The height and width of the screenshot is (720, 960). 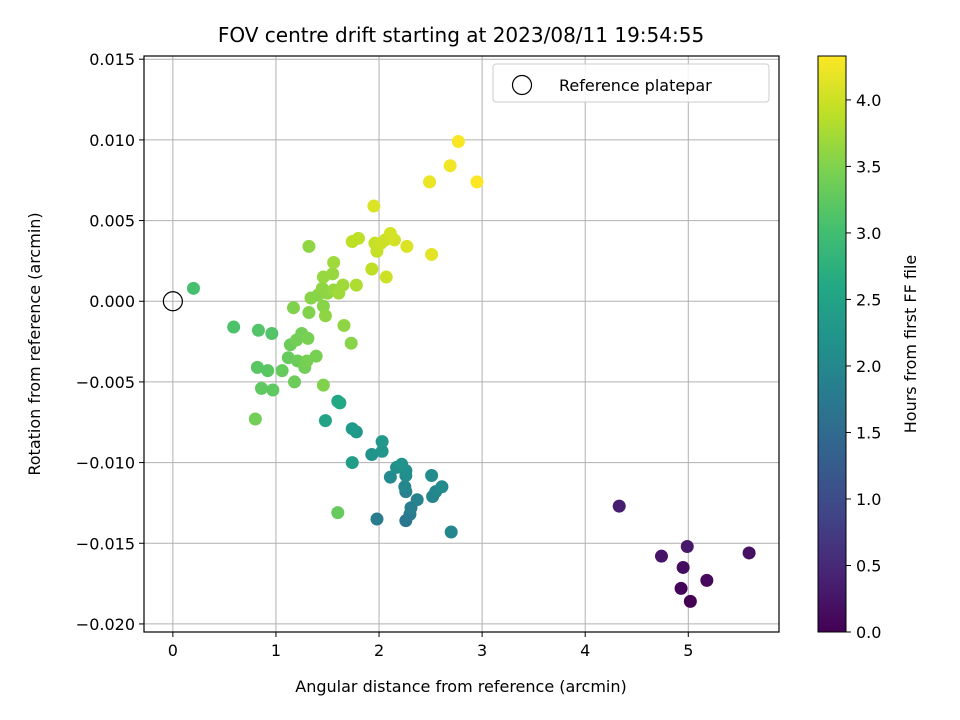 I want to click on x-tick-label: 4, so click(x=585, y=650).